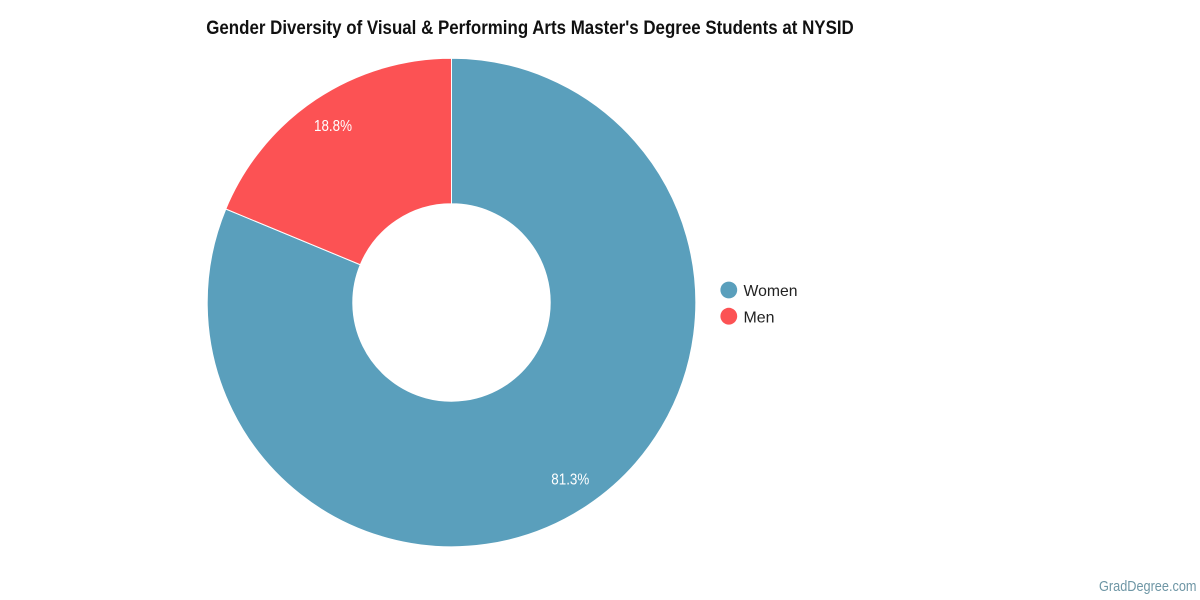 Image resolution: width=1200 pixels, height=600 pixels. I want to click on svg-text: Men, so click(759, 317).